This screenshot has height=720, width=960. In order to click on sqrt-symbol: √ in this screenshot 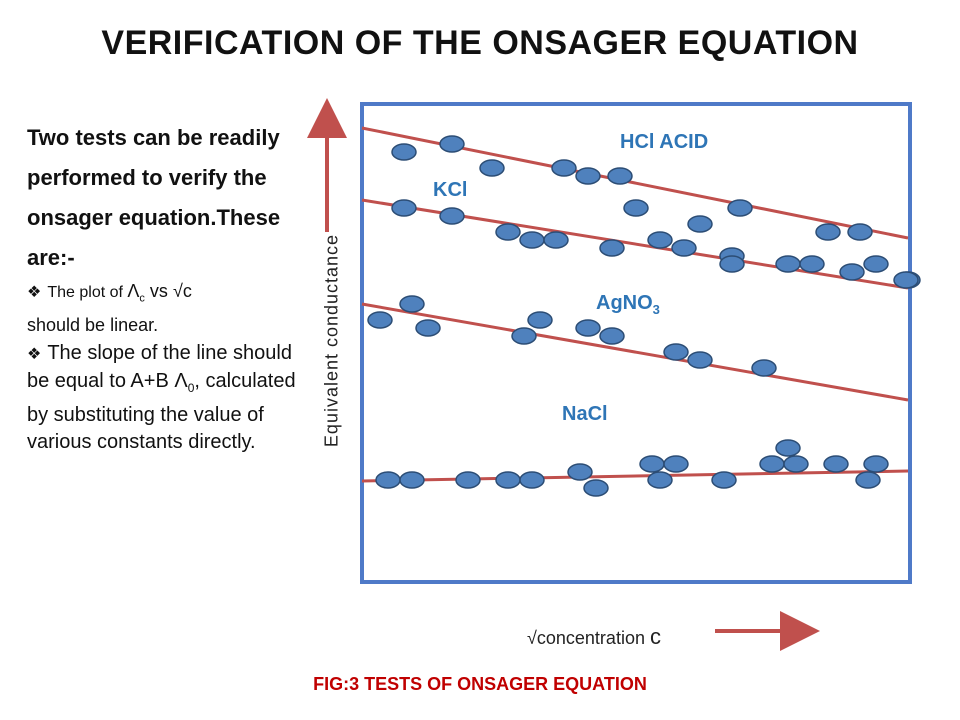, I will do `click(177, 291)`.